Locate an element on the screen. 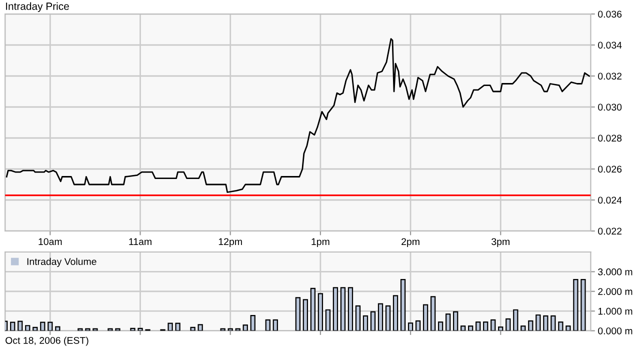 The image size is (640, 350). x-tick-label: 12pm is located at coordinates (230, 243).